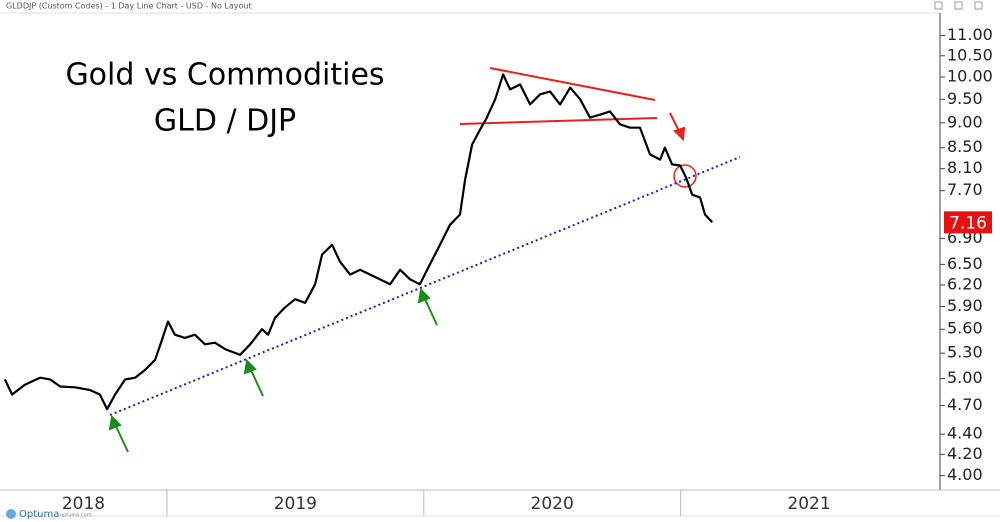  I want to click on y-tick-label: 5.30, so click(965, 352).